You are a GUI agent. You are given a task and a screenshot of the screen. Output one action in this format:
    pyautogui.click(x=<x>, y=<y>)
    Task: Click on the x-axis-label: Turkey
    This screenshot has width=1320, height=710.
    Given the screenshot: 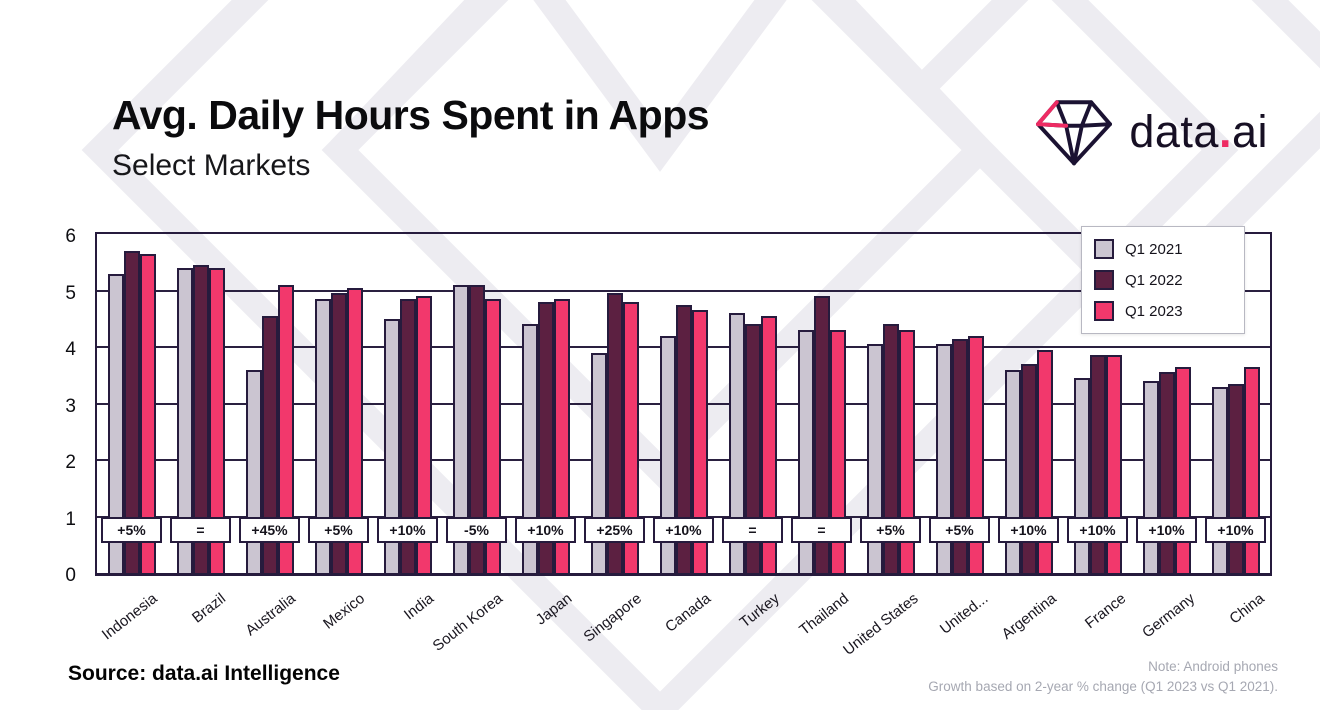 What is the action you would take?
    pyautogui.click(x=760, y=611)
    